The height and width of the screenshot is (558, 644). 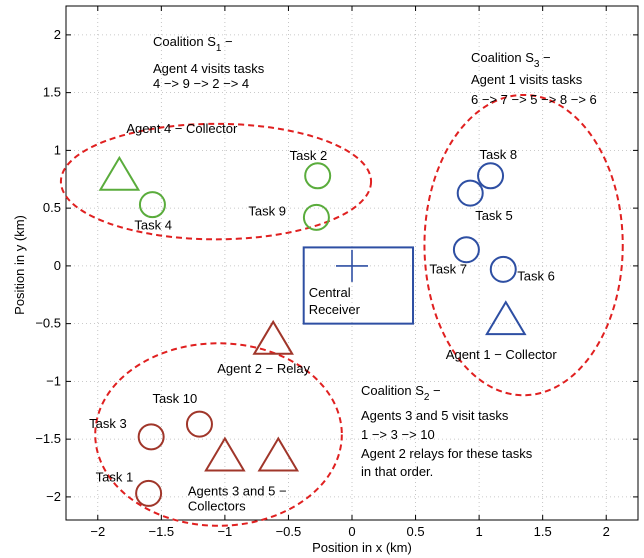 I want to click on task-1-marker, so click(x=149, y=493).